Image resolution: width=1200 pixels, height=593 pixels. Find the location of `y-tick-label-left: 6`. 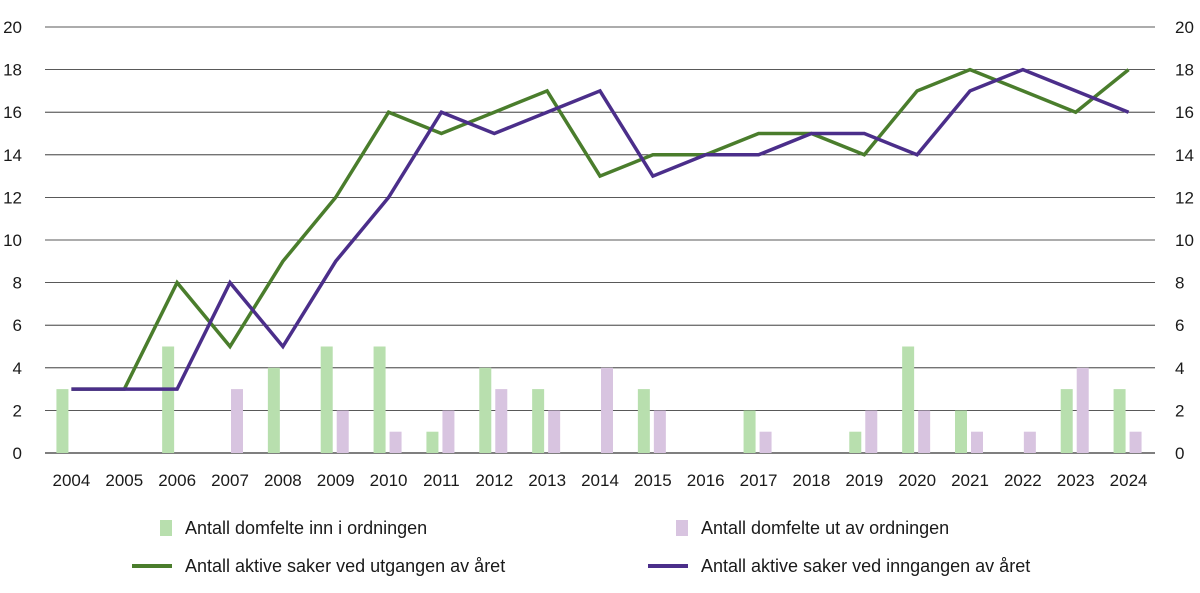

y-tick-label-left: 6 is located at coordinates (17, 325).